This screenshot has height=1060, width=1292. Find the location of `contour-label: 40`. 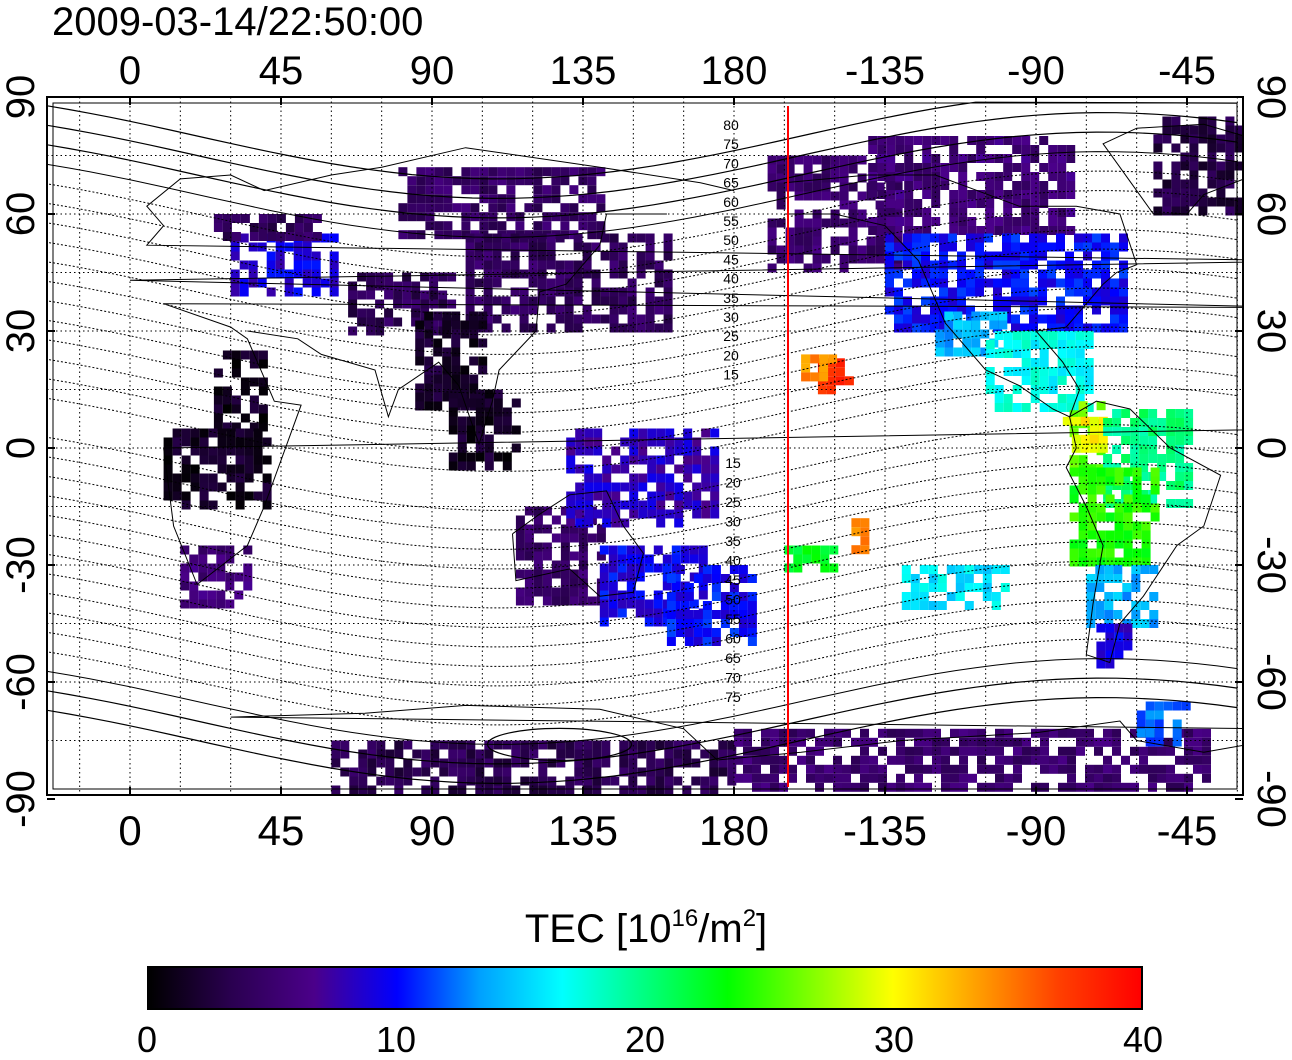

contour-label: 40 is located at coordinates (731, 279).